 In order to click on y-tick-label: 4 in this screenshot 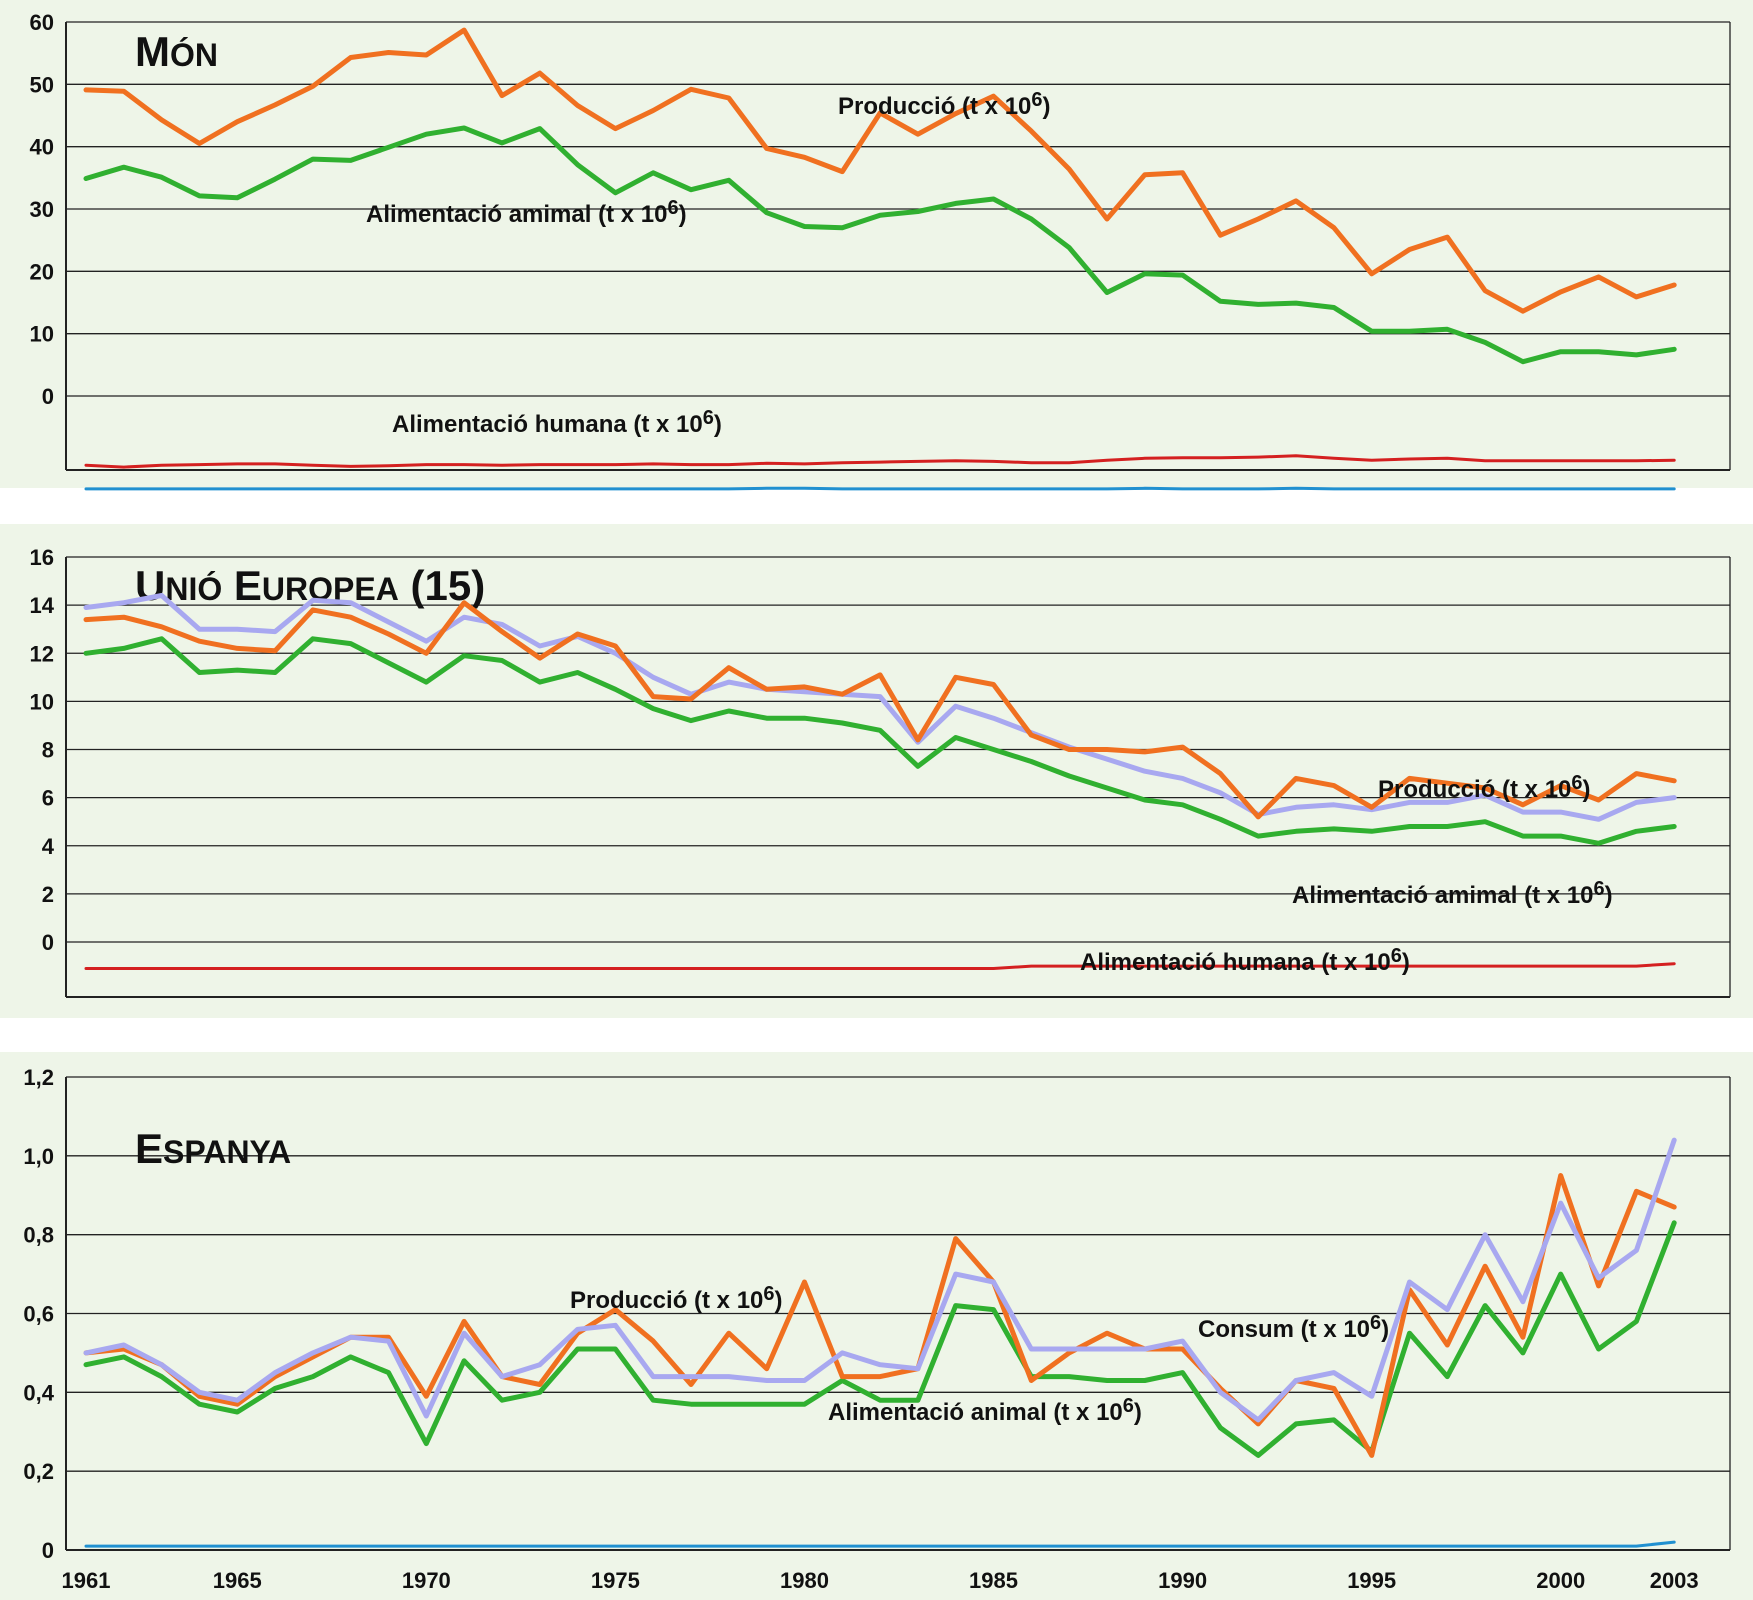, I will do `click(48, 846)`.